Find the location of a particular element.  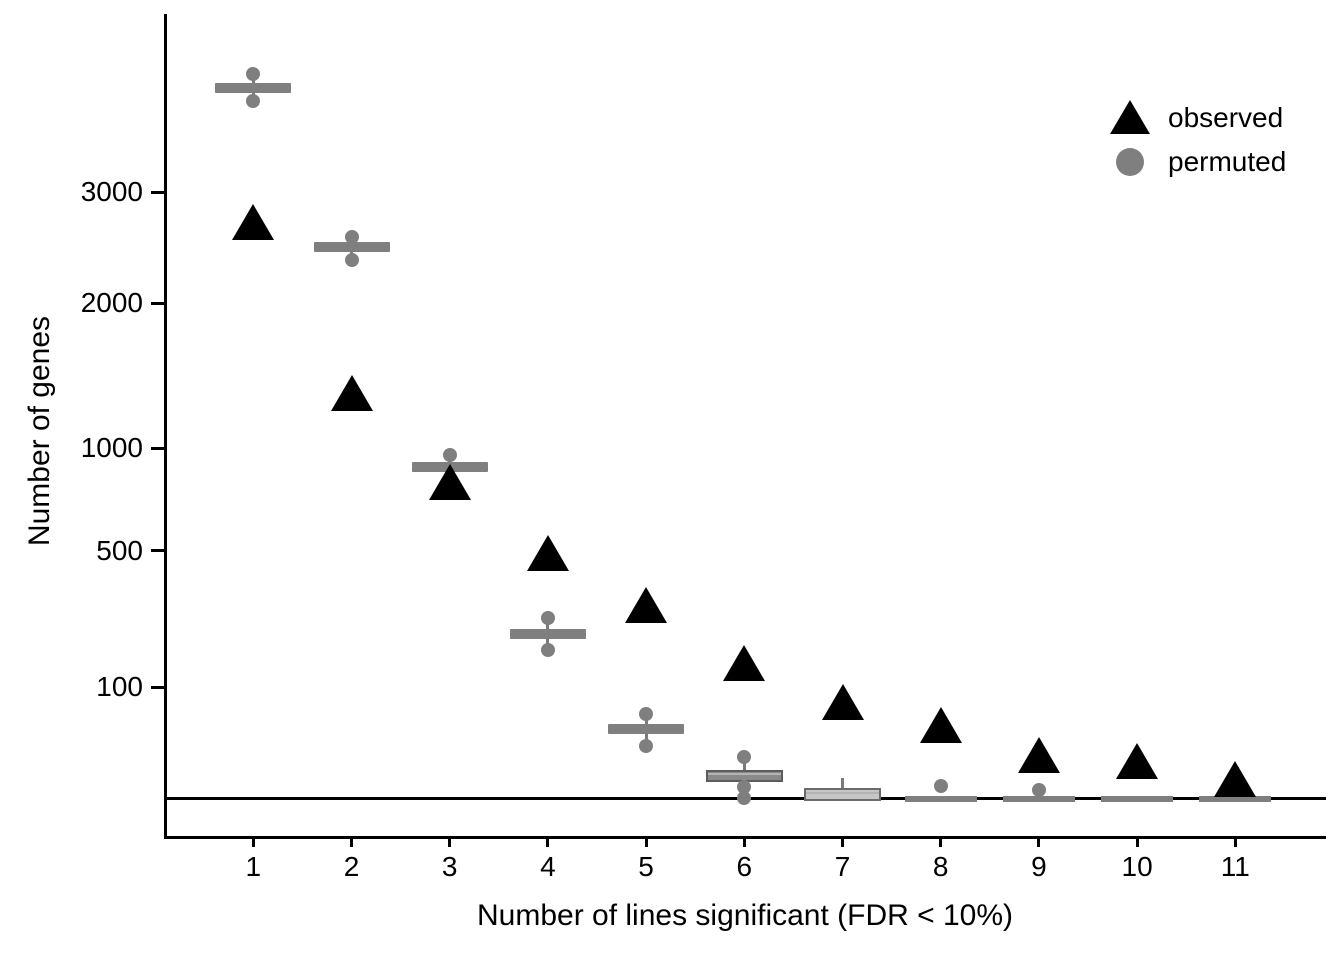

x-axis-line is located at coordinates (744, 837).